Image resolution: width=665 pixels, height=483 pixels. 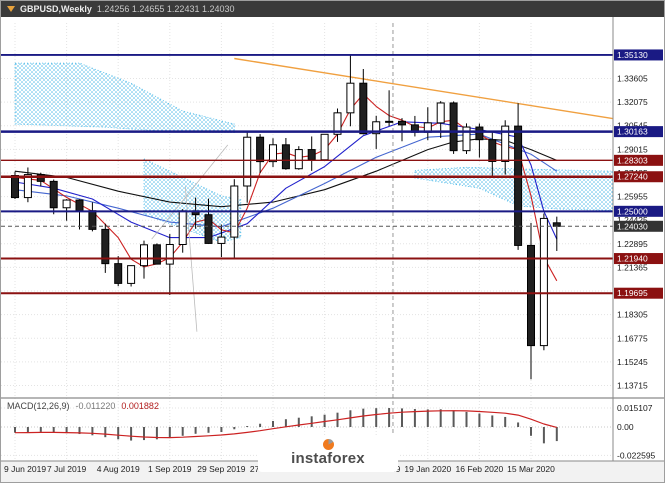 I want to click on price-level-badge-label: 1.19695, so click(x=632, y=293).